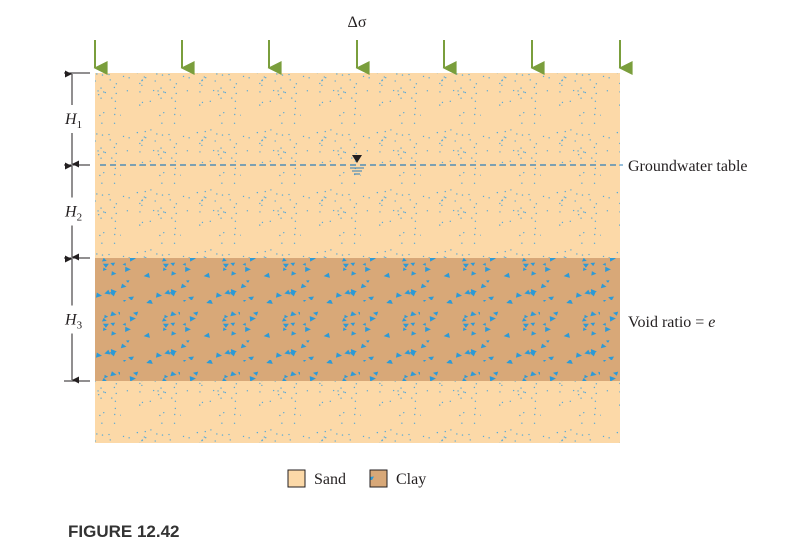 The image size is (797, 546). What do you see at coordinates (357, 159) in the screenshot?
I see `water-table-symbol` at bounding box center [357, 159].